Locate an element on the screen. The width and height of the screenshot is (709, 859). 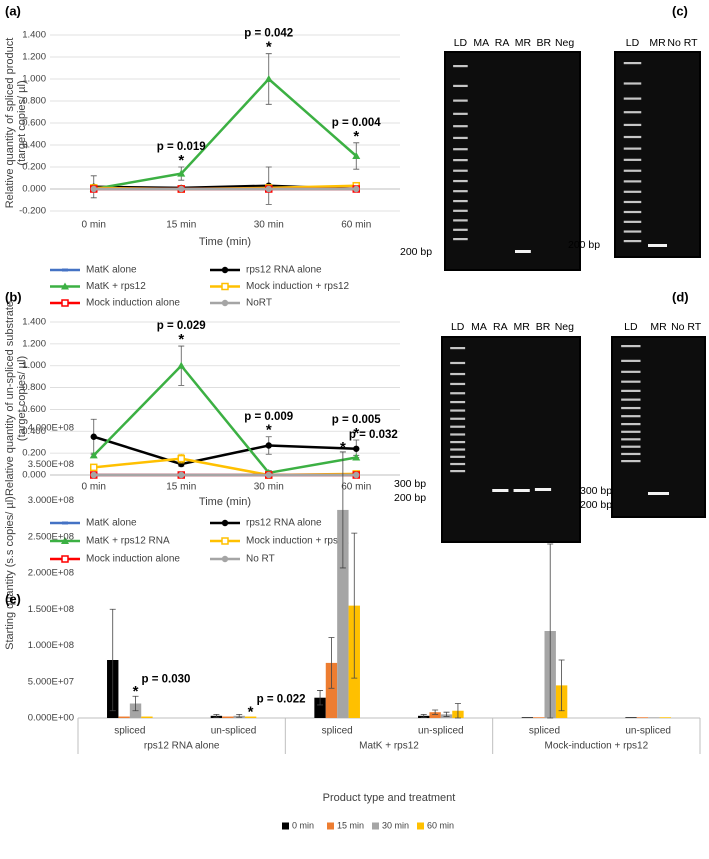
lane-label: No RT is located at coordinates (686, 327).